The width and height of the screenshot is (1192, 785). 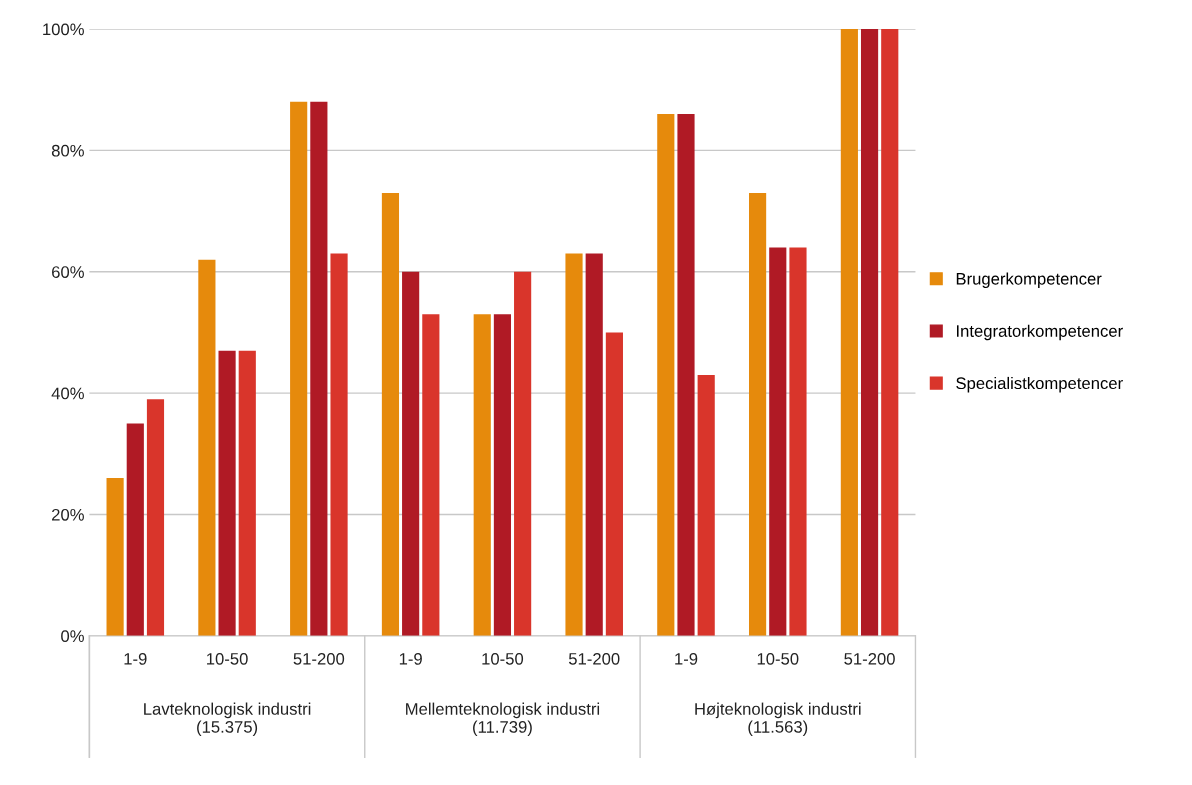 I want to click on text: Højteknologisk industri (11.563), so click(x=778, y=719).